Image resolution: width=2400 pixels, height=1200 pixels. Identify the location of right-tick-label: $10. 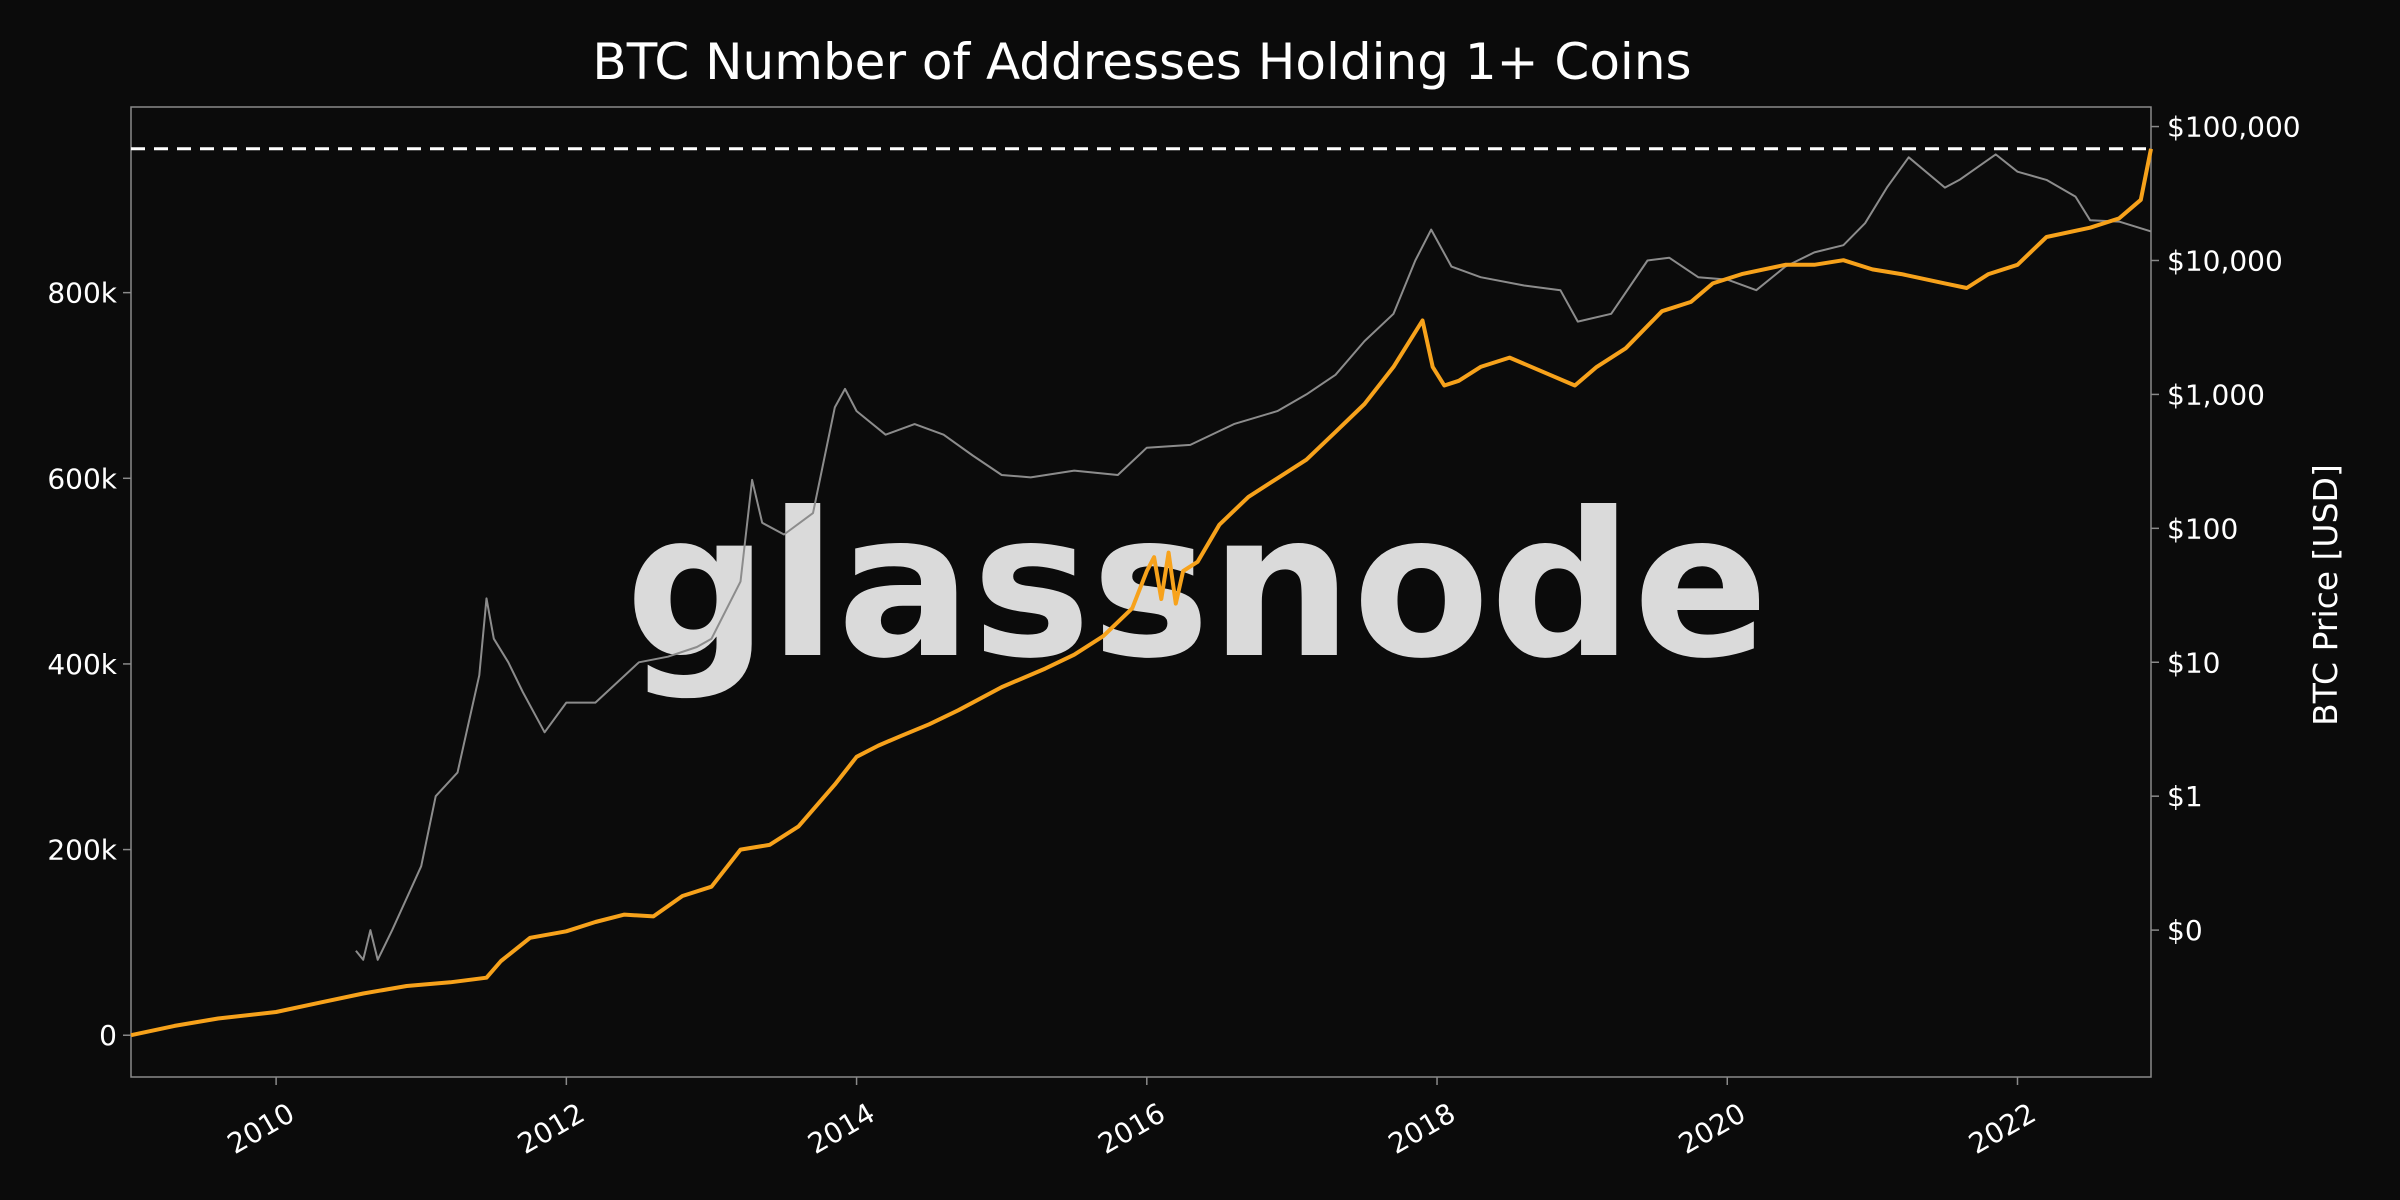
(2193, 662).